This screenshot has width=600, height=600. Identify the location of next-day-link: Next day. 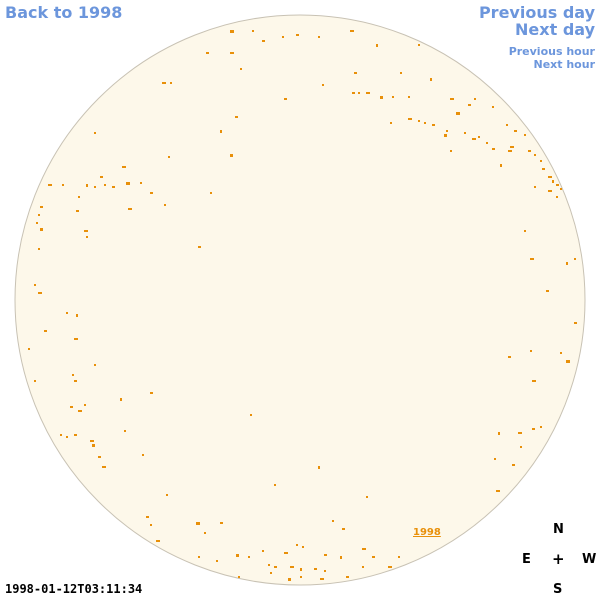
(555, 29).